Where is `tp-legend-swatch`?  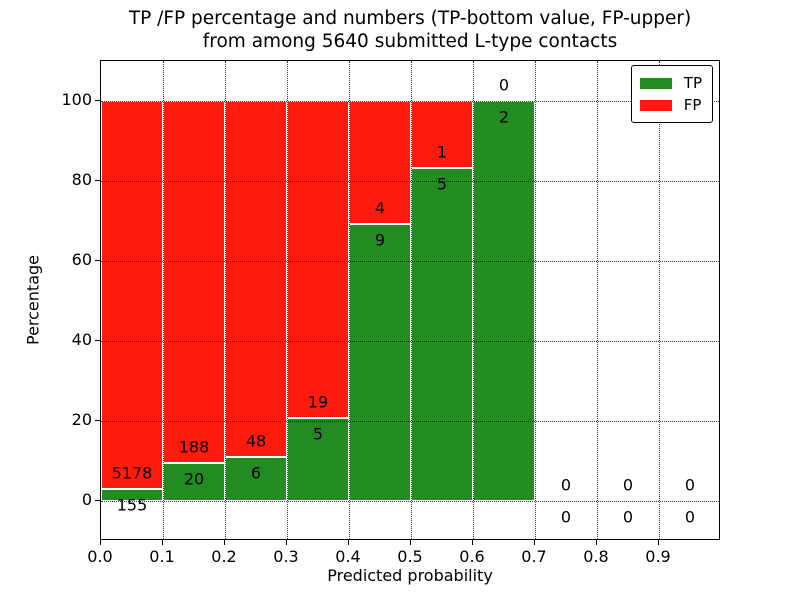 tp-legend-swatch is located at coordinates (655, 83).